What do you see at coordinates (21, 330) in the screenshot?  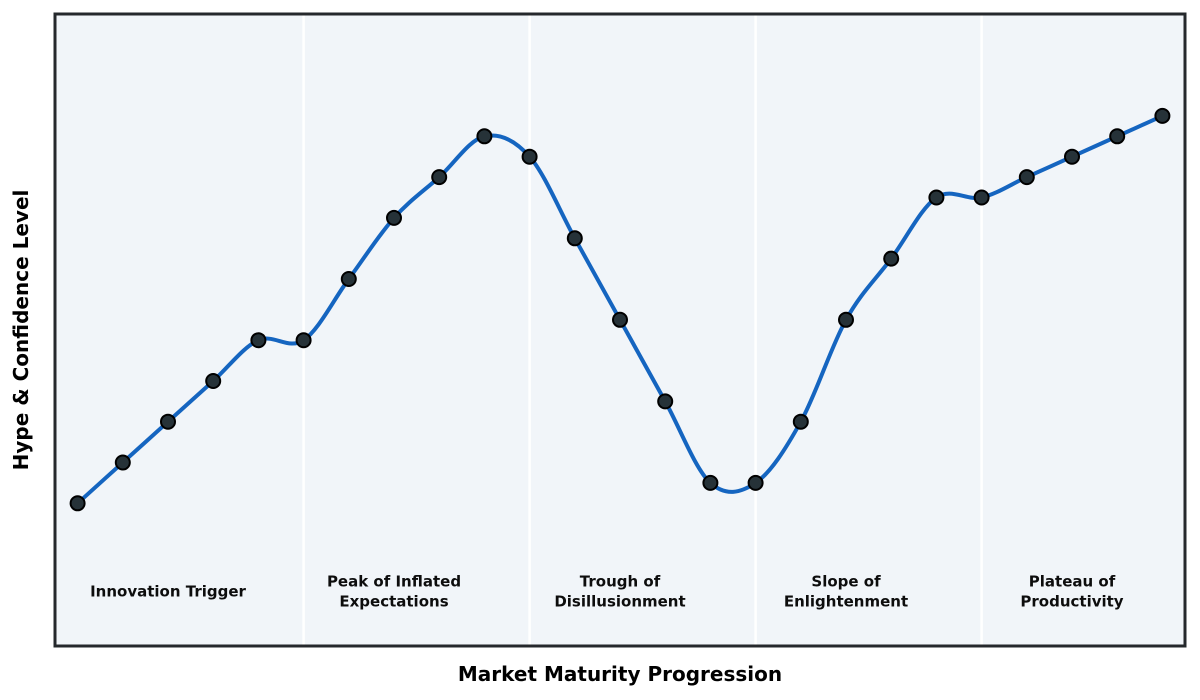 I see `y-axis-label: Hype & Confidence Level` at bounding box center [21, 330].